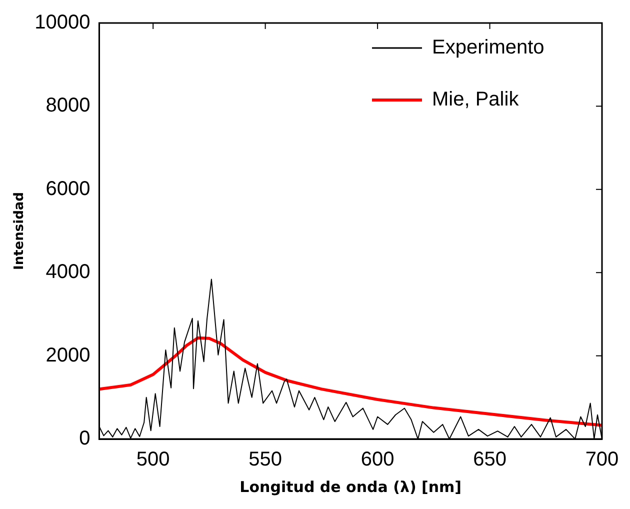 The width and height of the screenshot is (630, 509). What do you see at coordinates (62, 23) in the screenshot?
I see `y-tick-label: 10000` at bounding box center [62, 23].